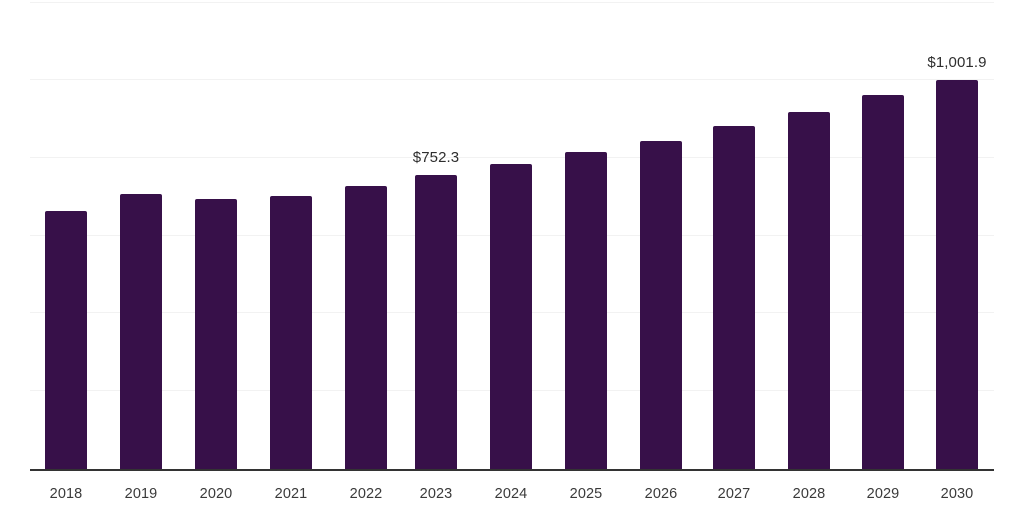  What do you see at coordinates (957, 274) in the screenshot?
I see `bar-2030` at bounding box center [957, 274].